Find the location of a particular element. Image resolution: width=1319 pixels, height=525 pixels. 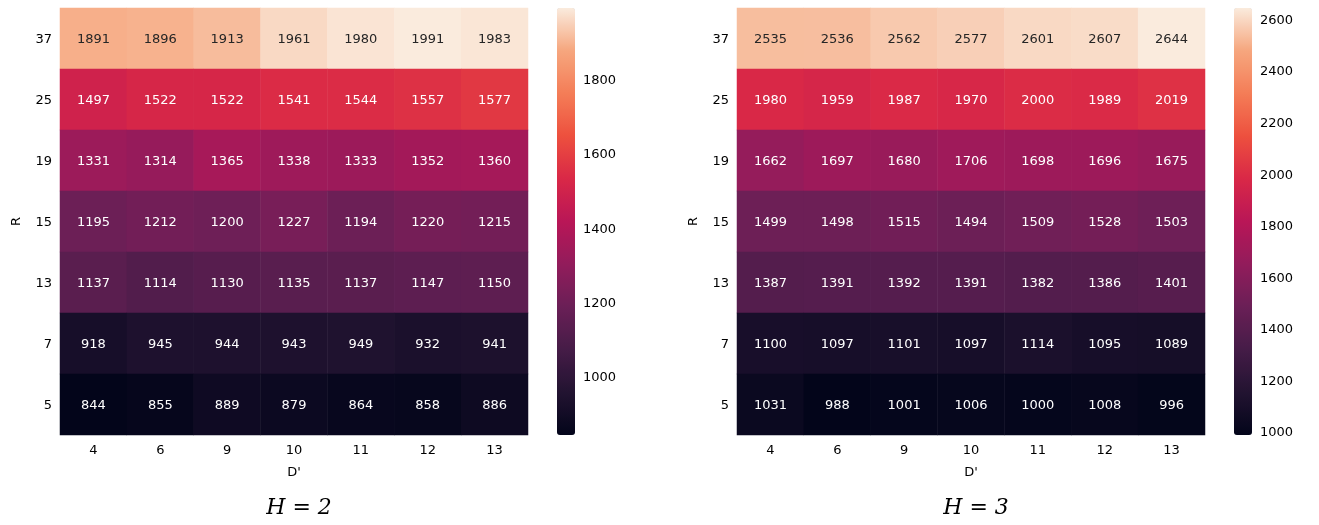

color-bar-label: 1200 is located at coordinates (600, 302).